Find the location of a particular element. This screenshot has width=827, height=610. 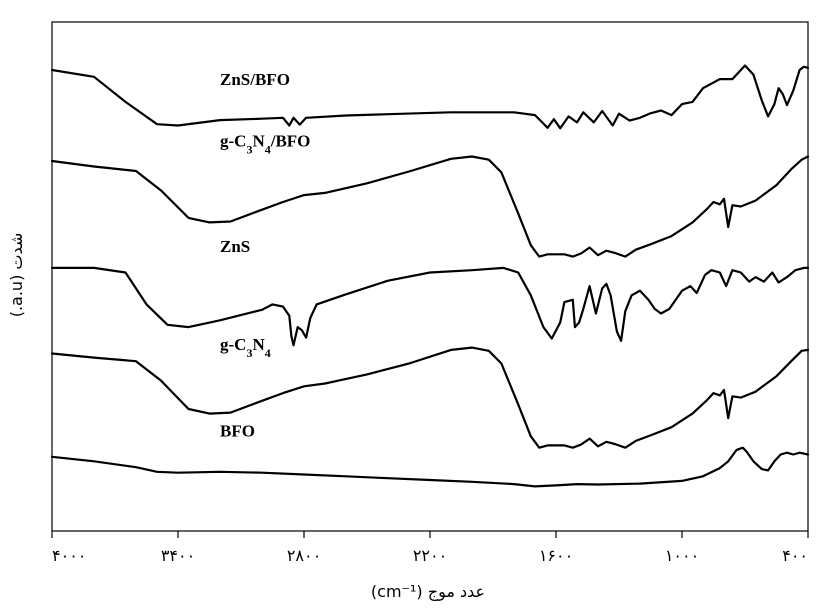

x-tick-label: ۳۴۰۰ is located at coordinates (178, 555).